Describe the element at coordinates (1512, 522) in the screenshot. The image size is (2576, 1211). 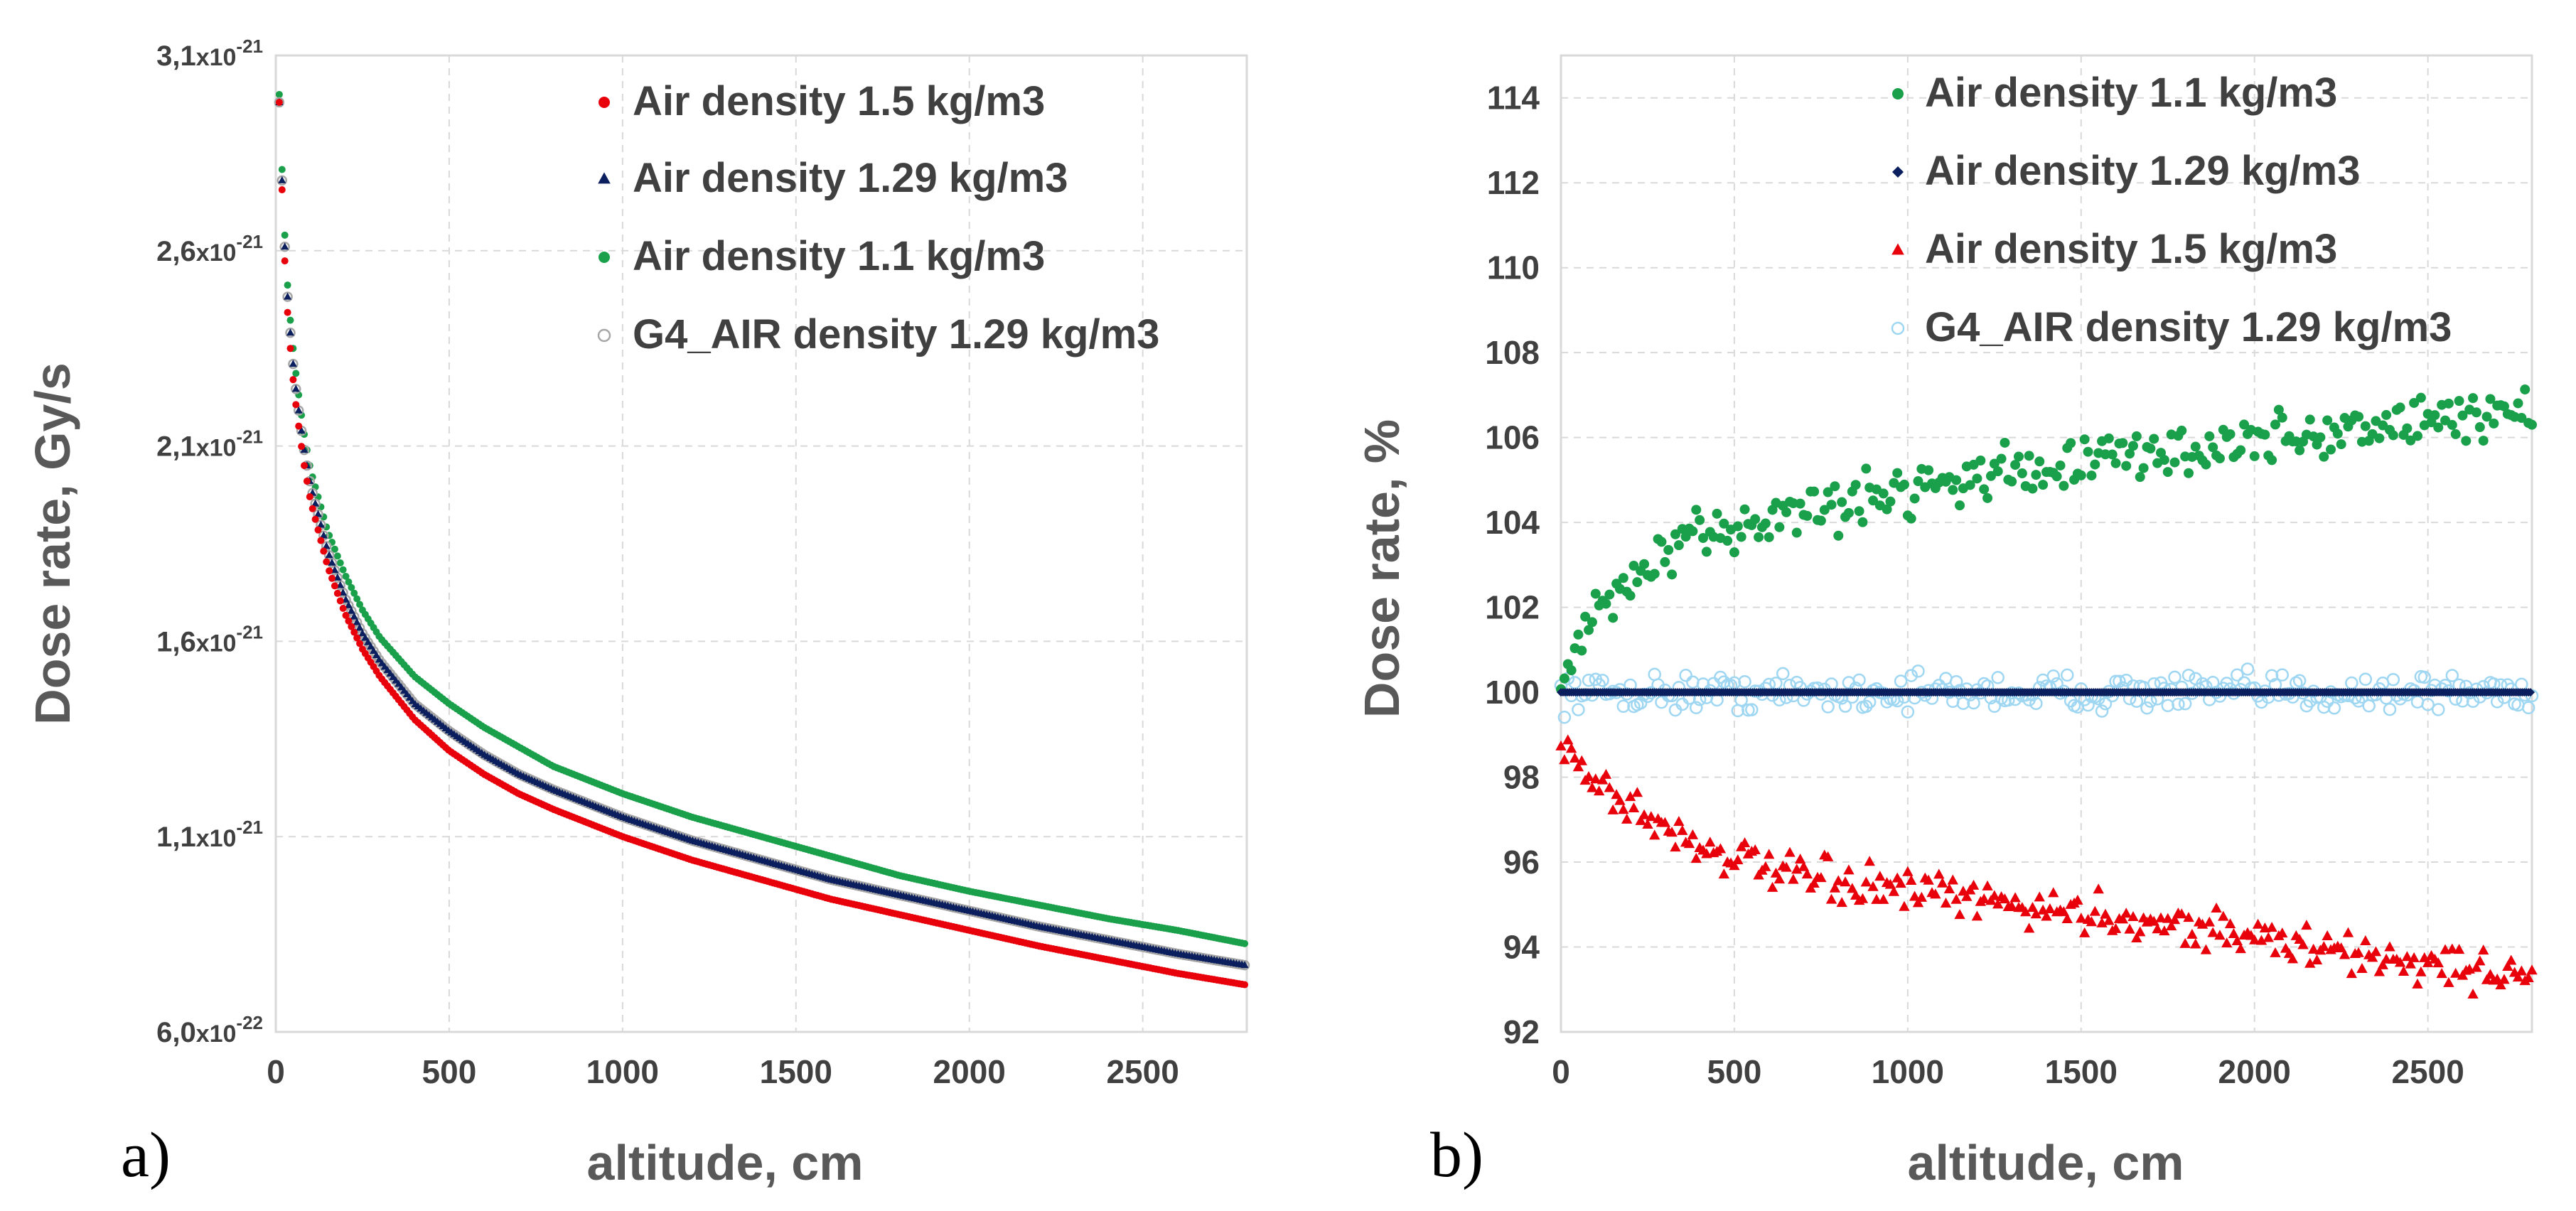
I see `chart-b-ytick-label: 104` at that location.